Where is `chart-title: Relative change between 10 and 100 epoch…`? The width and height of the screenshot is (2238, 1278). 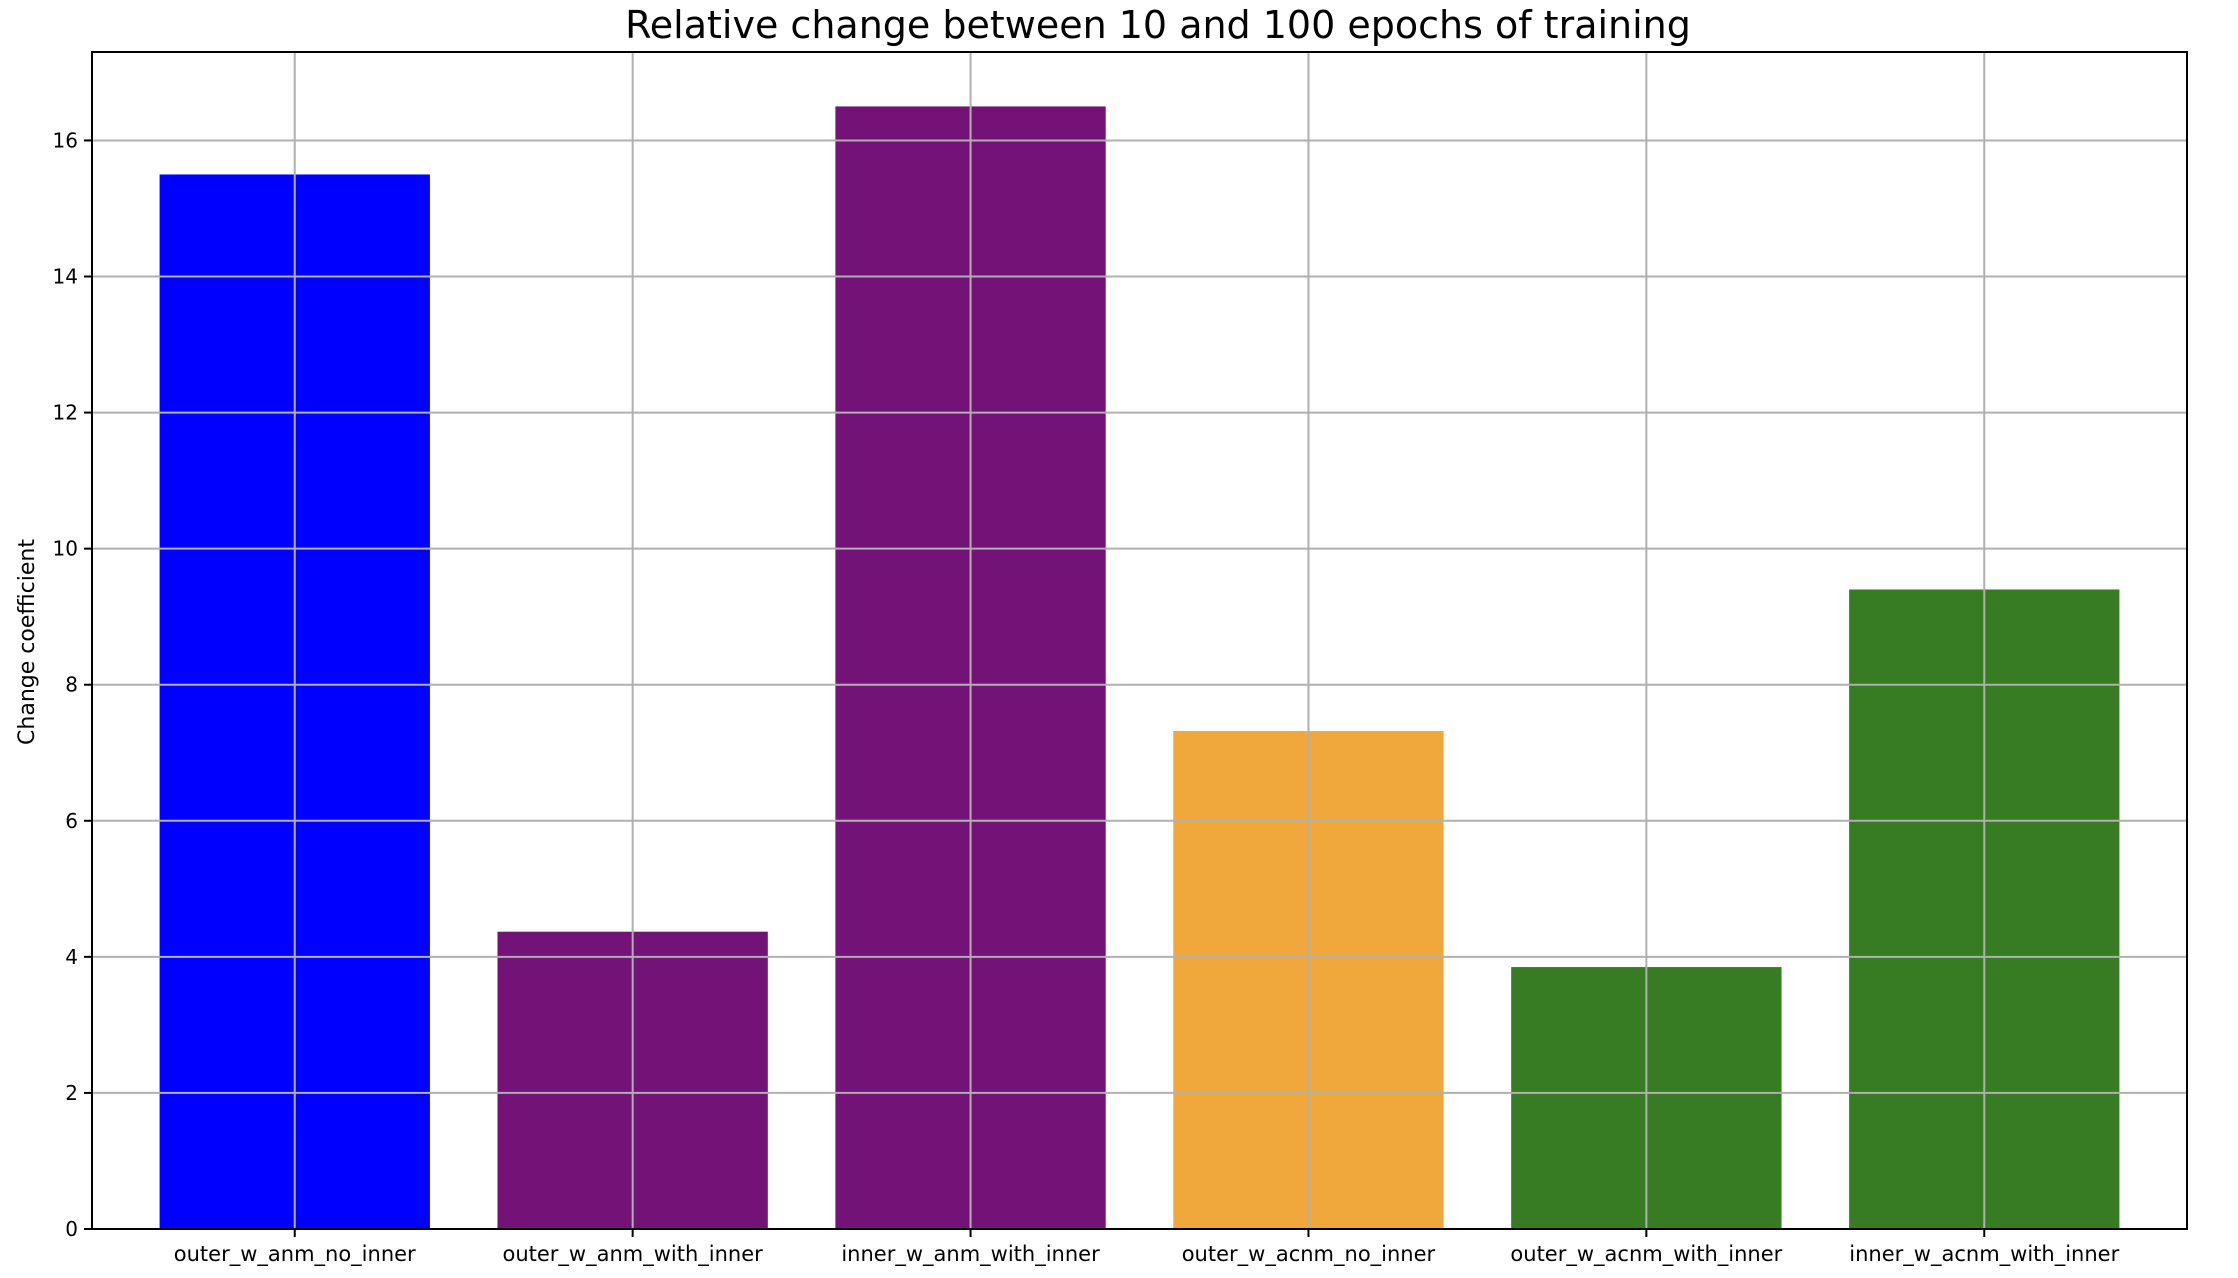 chart-title: Relative change between 10 and 100 epoch… is located at coordinates (1158, 25).